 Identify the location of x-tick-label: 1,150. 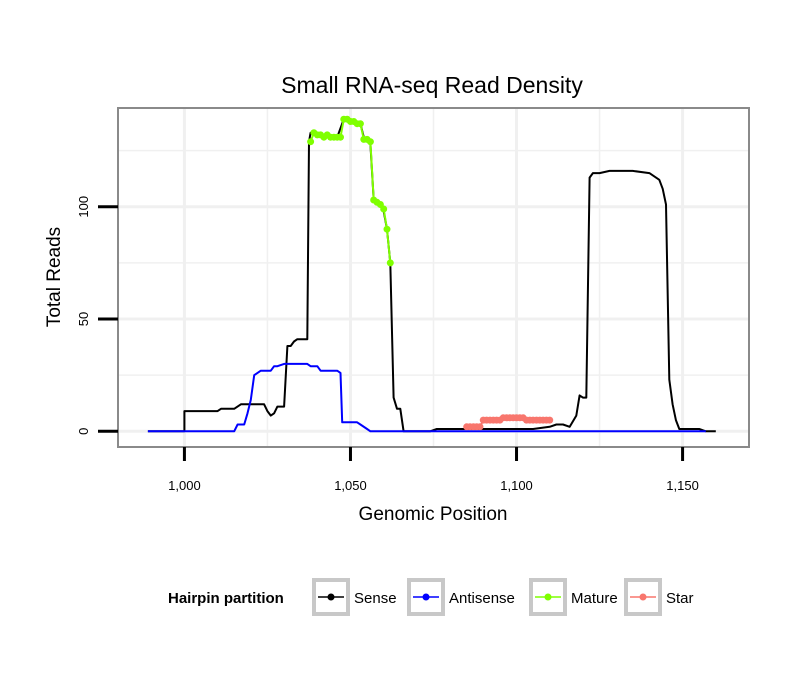
(682, 485).